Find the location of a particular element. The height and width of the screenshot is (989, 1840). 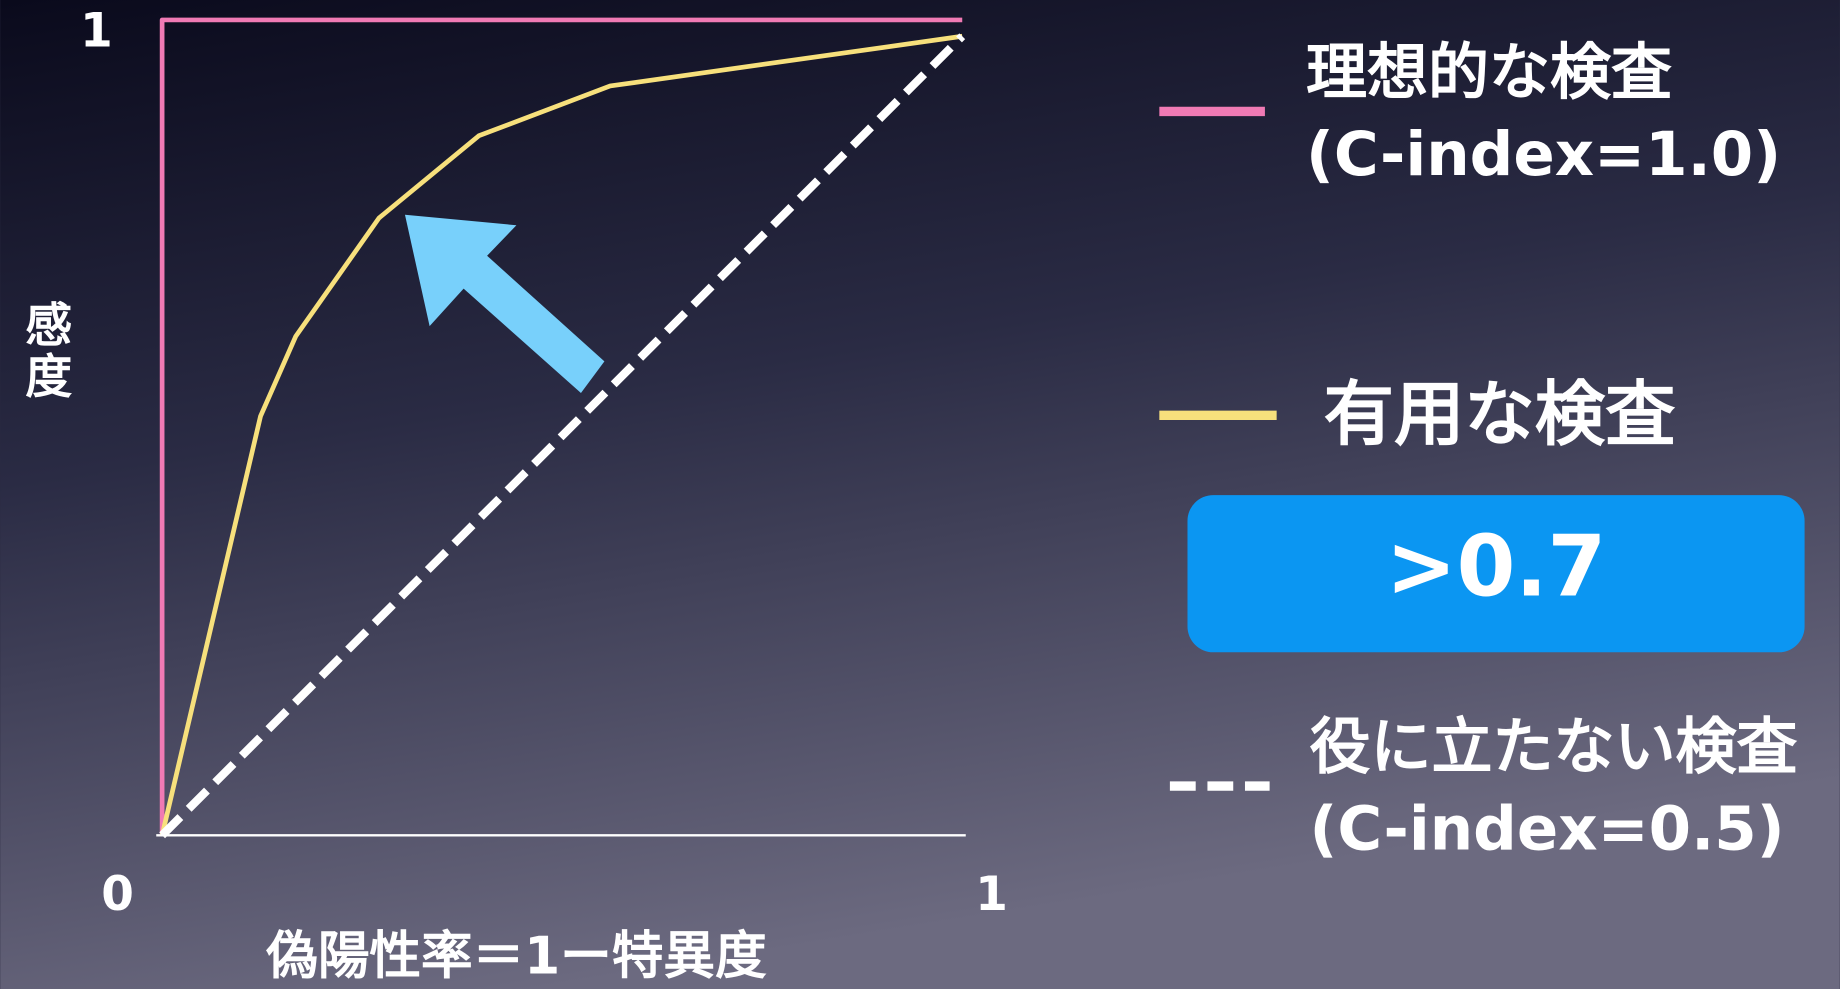

annotation-box is located at coordinates (1496, 574).